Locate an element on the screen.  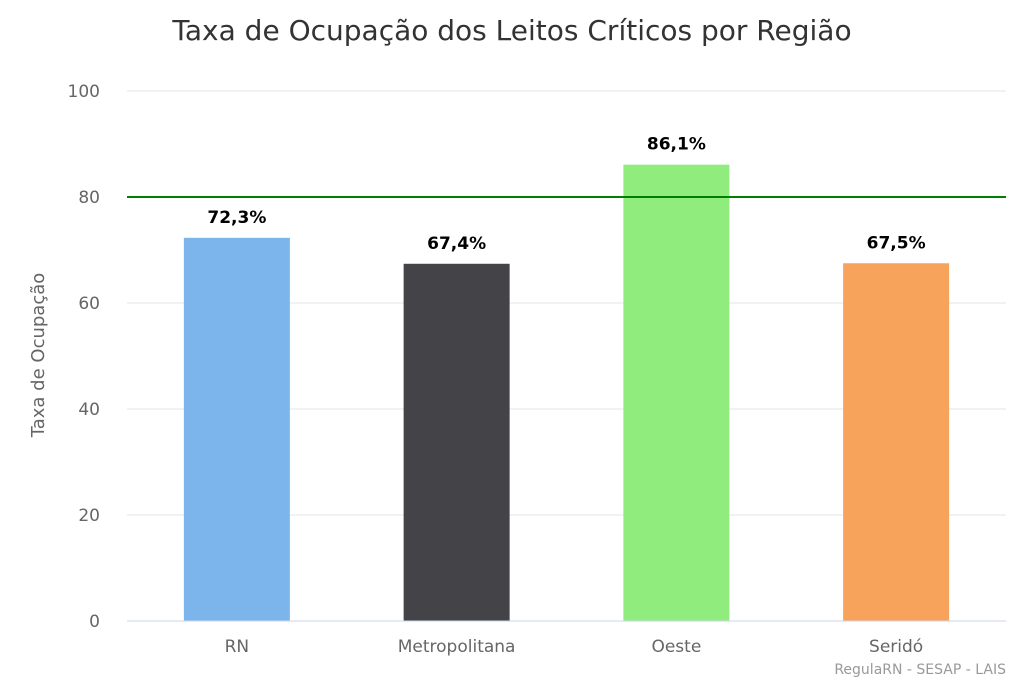
x-tick-label: Seridó is located at coordinates (896, 647).